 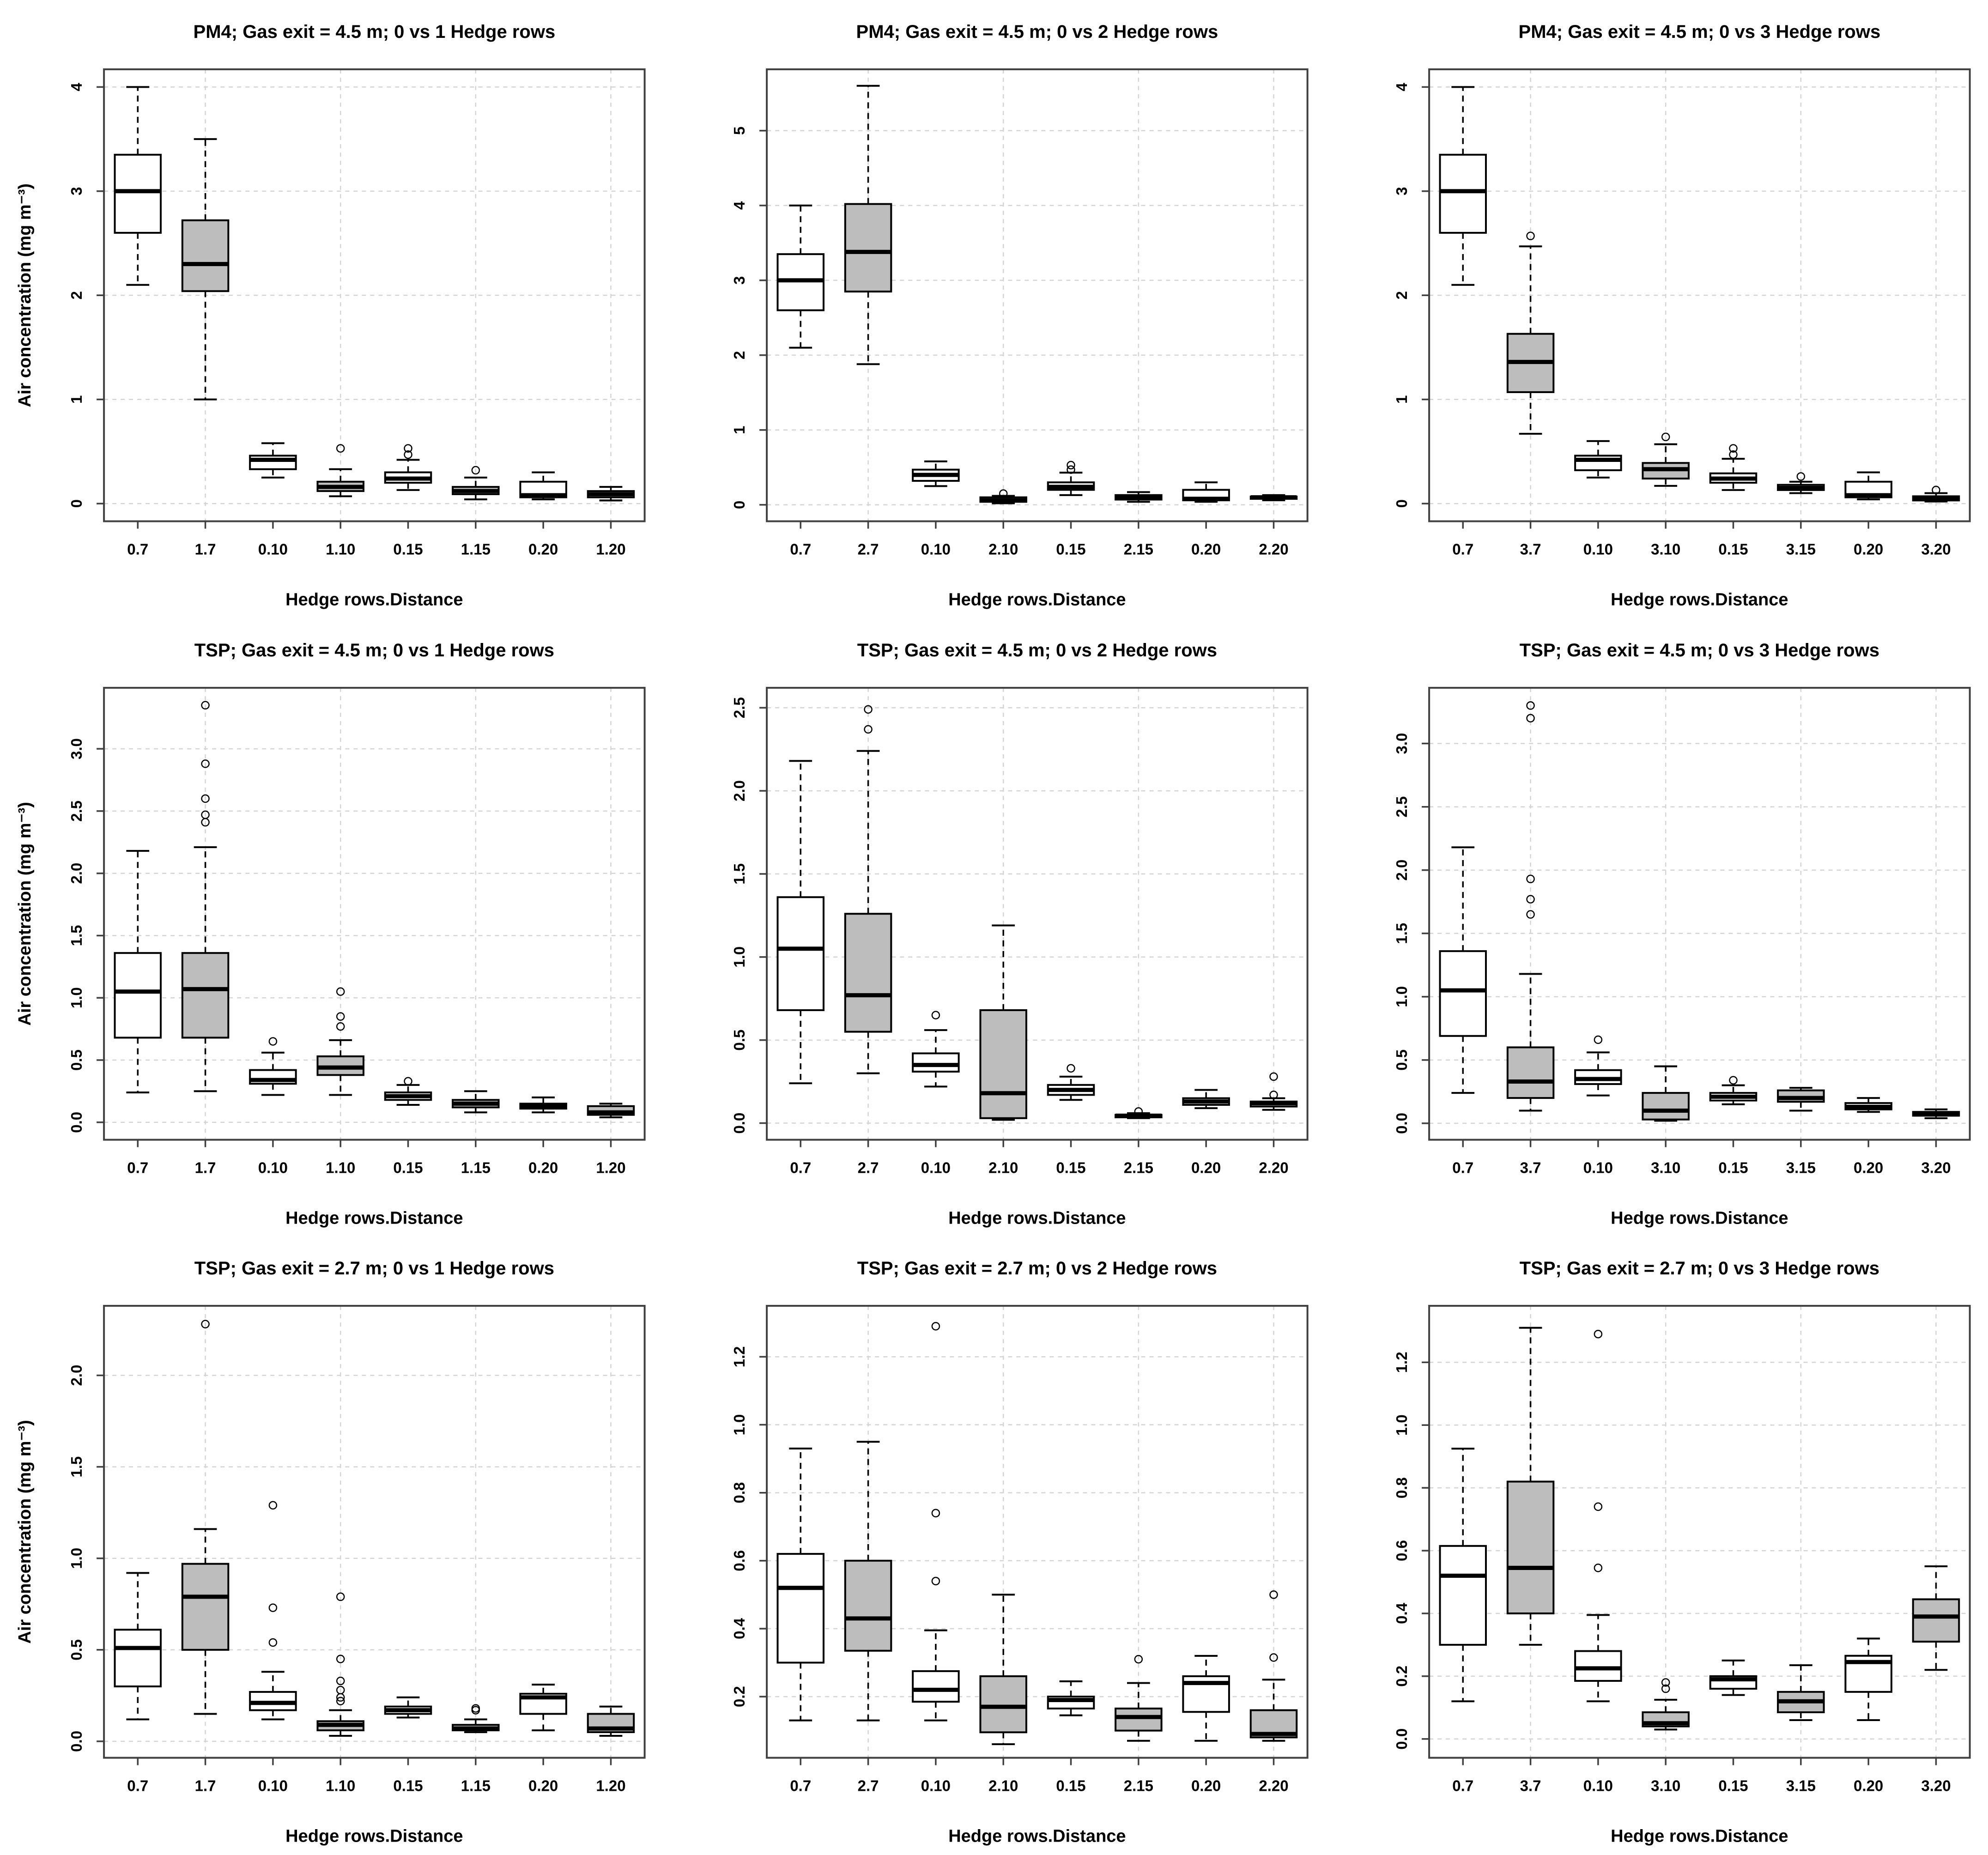 What do you see at coordinates (800, 921) in the screenshot?
I see `box-0.7` at bounding box center [800, 921].